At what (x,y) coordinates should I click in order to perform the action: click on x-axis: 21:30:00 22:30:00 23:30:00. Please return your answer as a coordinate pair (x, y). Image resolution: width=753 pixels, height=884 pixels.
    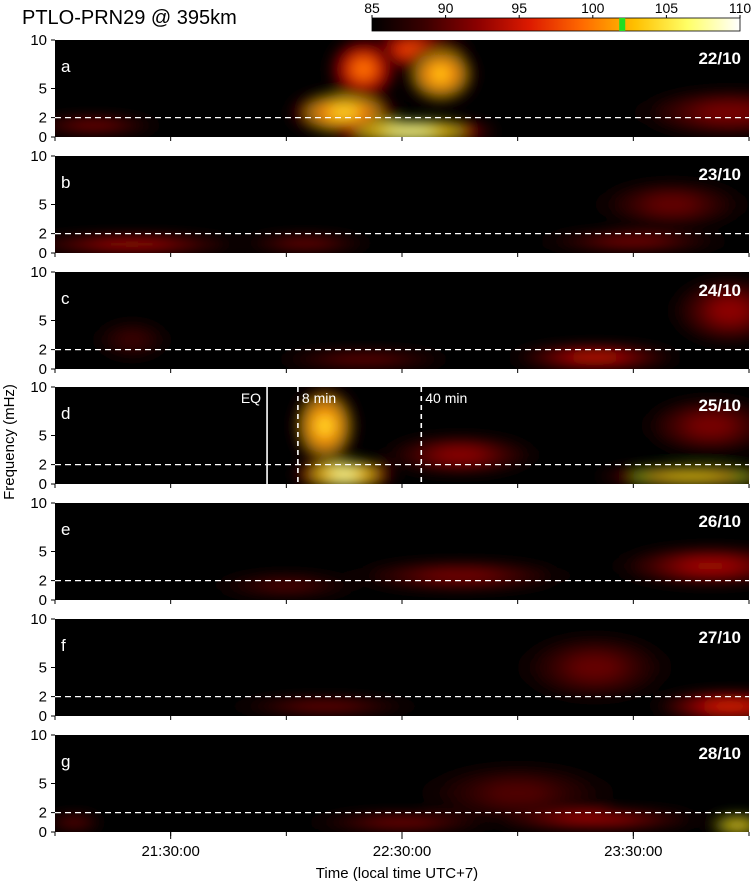
    Looking at the image, I should click on (402, 846).